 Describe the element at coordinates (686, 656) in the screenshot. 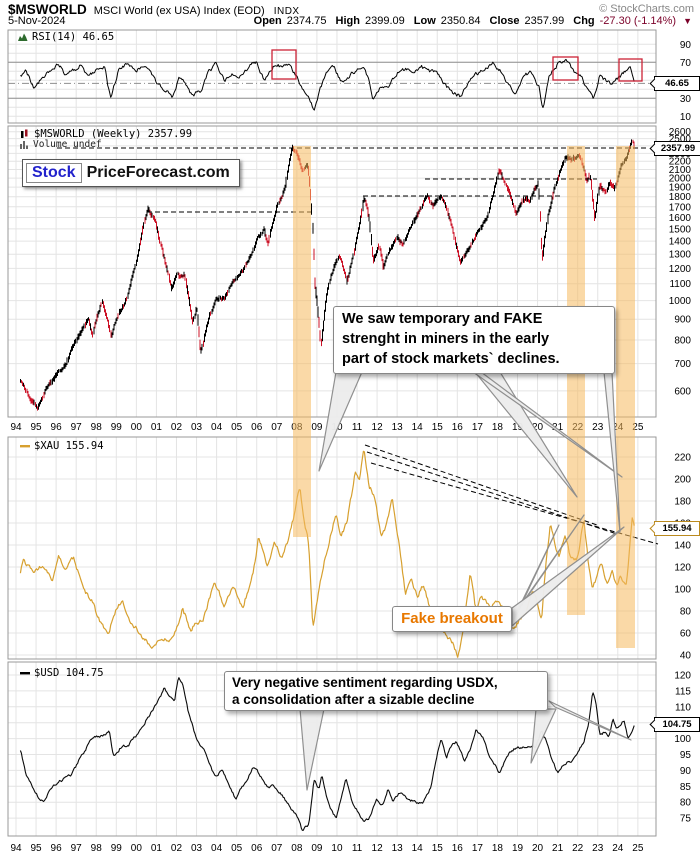

I see `svg-text: 40` at that location.